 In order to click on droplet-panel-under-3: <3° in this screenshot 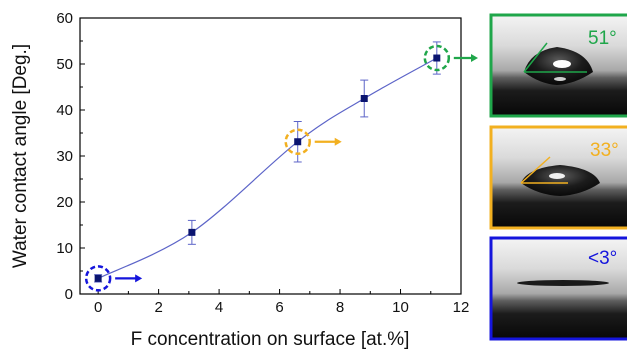, I will do `click(558, 288)`.